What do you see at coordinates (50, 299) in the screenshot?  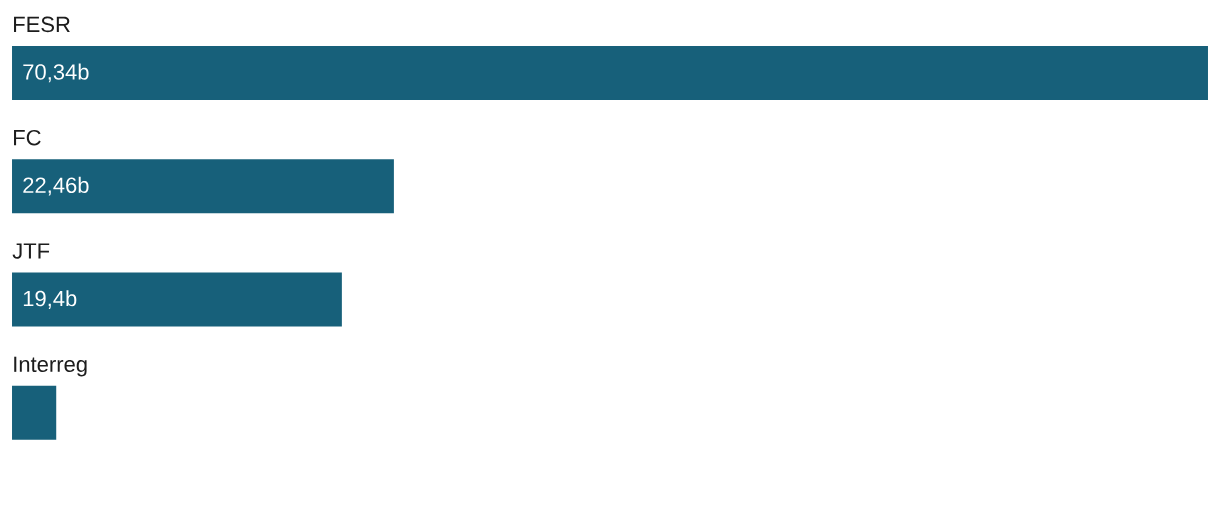 I see `data-label: 19,4b` at bounding box center [50, 299].